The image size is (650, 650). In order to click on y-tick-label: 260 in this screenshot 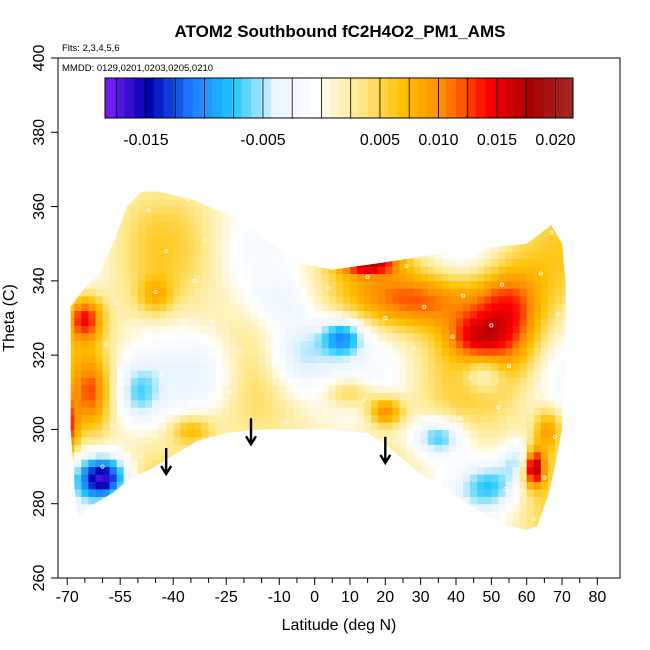, I will do `click(39, 578)`.